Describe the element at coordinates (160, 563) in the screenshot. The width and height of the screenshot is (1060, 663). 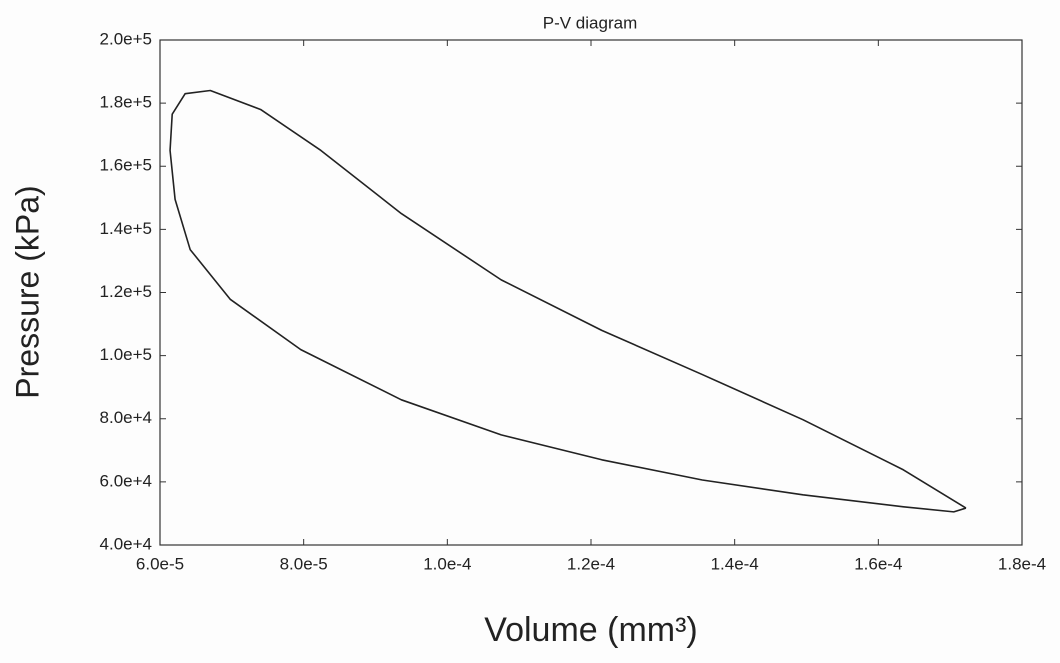
I see `x-tick-label: 6.0e-5` at that location.